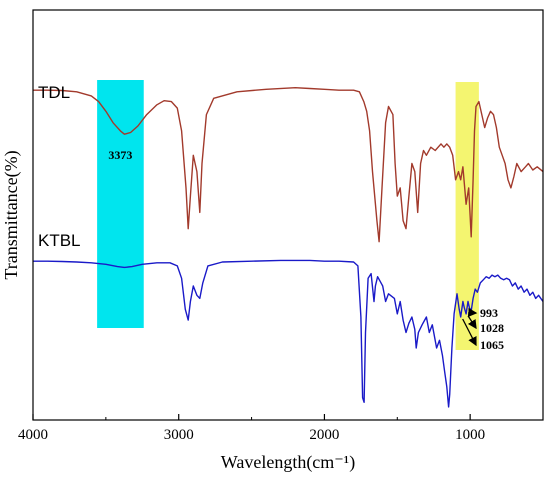  I want to click on x-tick-label: 3000, so click(179, 435).